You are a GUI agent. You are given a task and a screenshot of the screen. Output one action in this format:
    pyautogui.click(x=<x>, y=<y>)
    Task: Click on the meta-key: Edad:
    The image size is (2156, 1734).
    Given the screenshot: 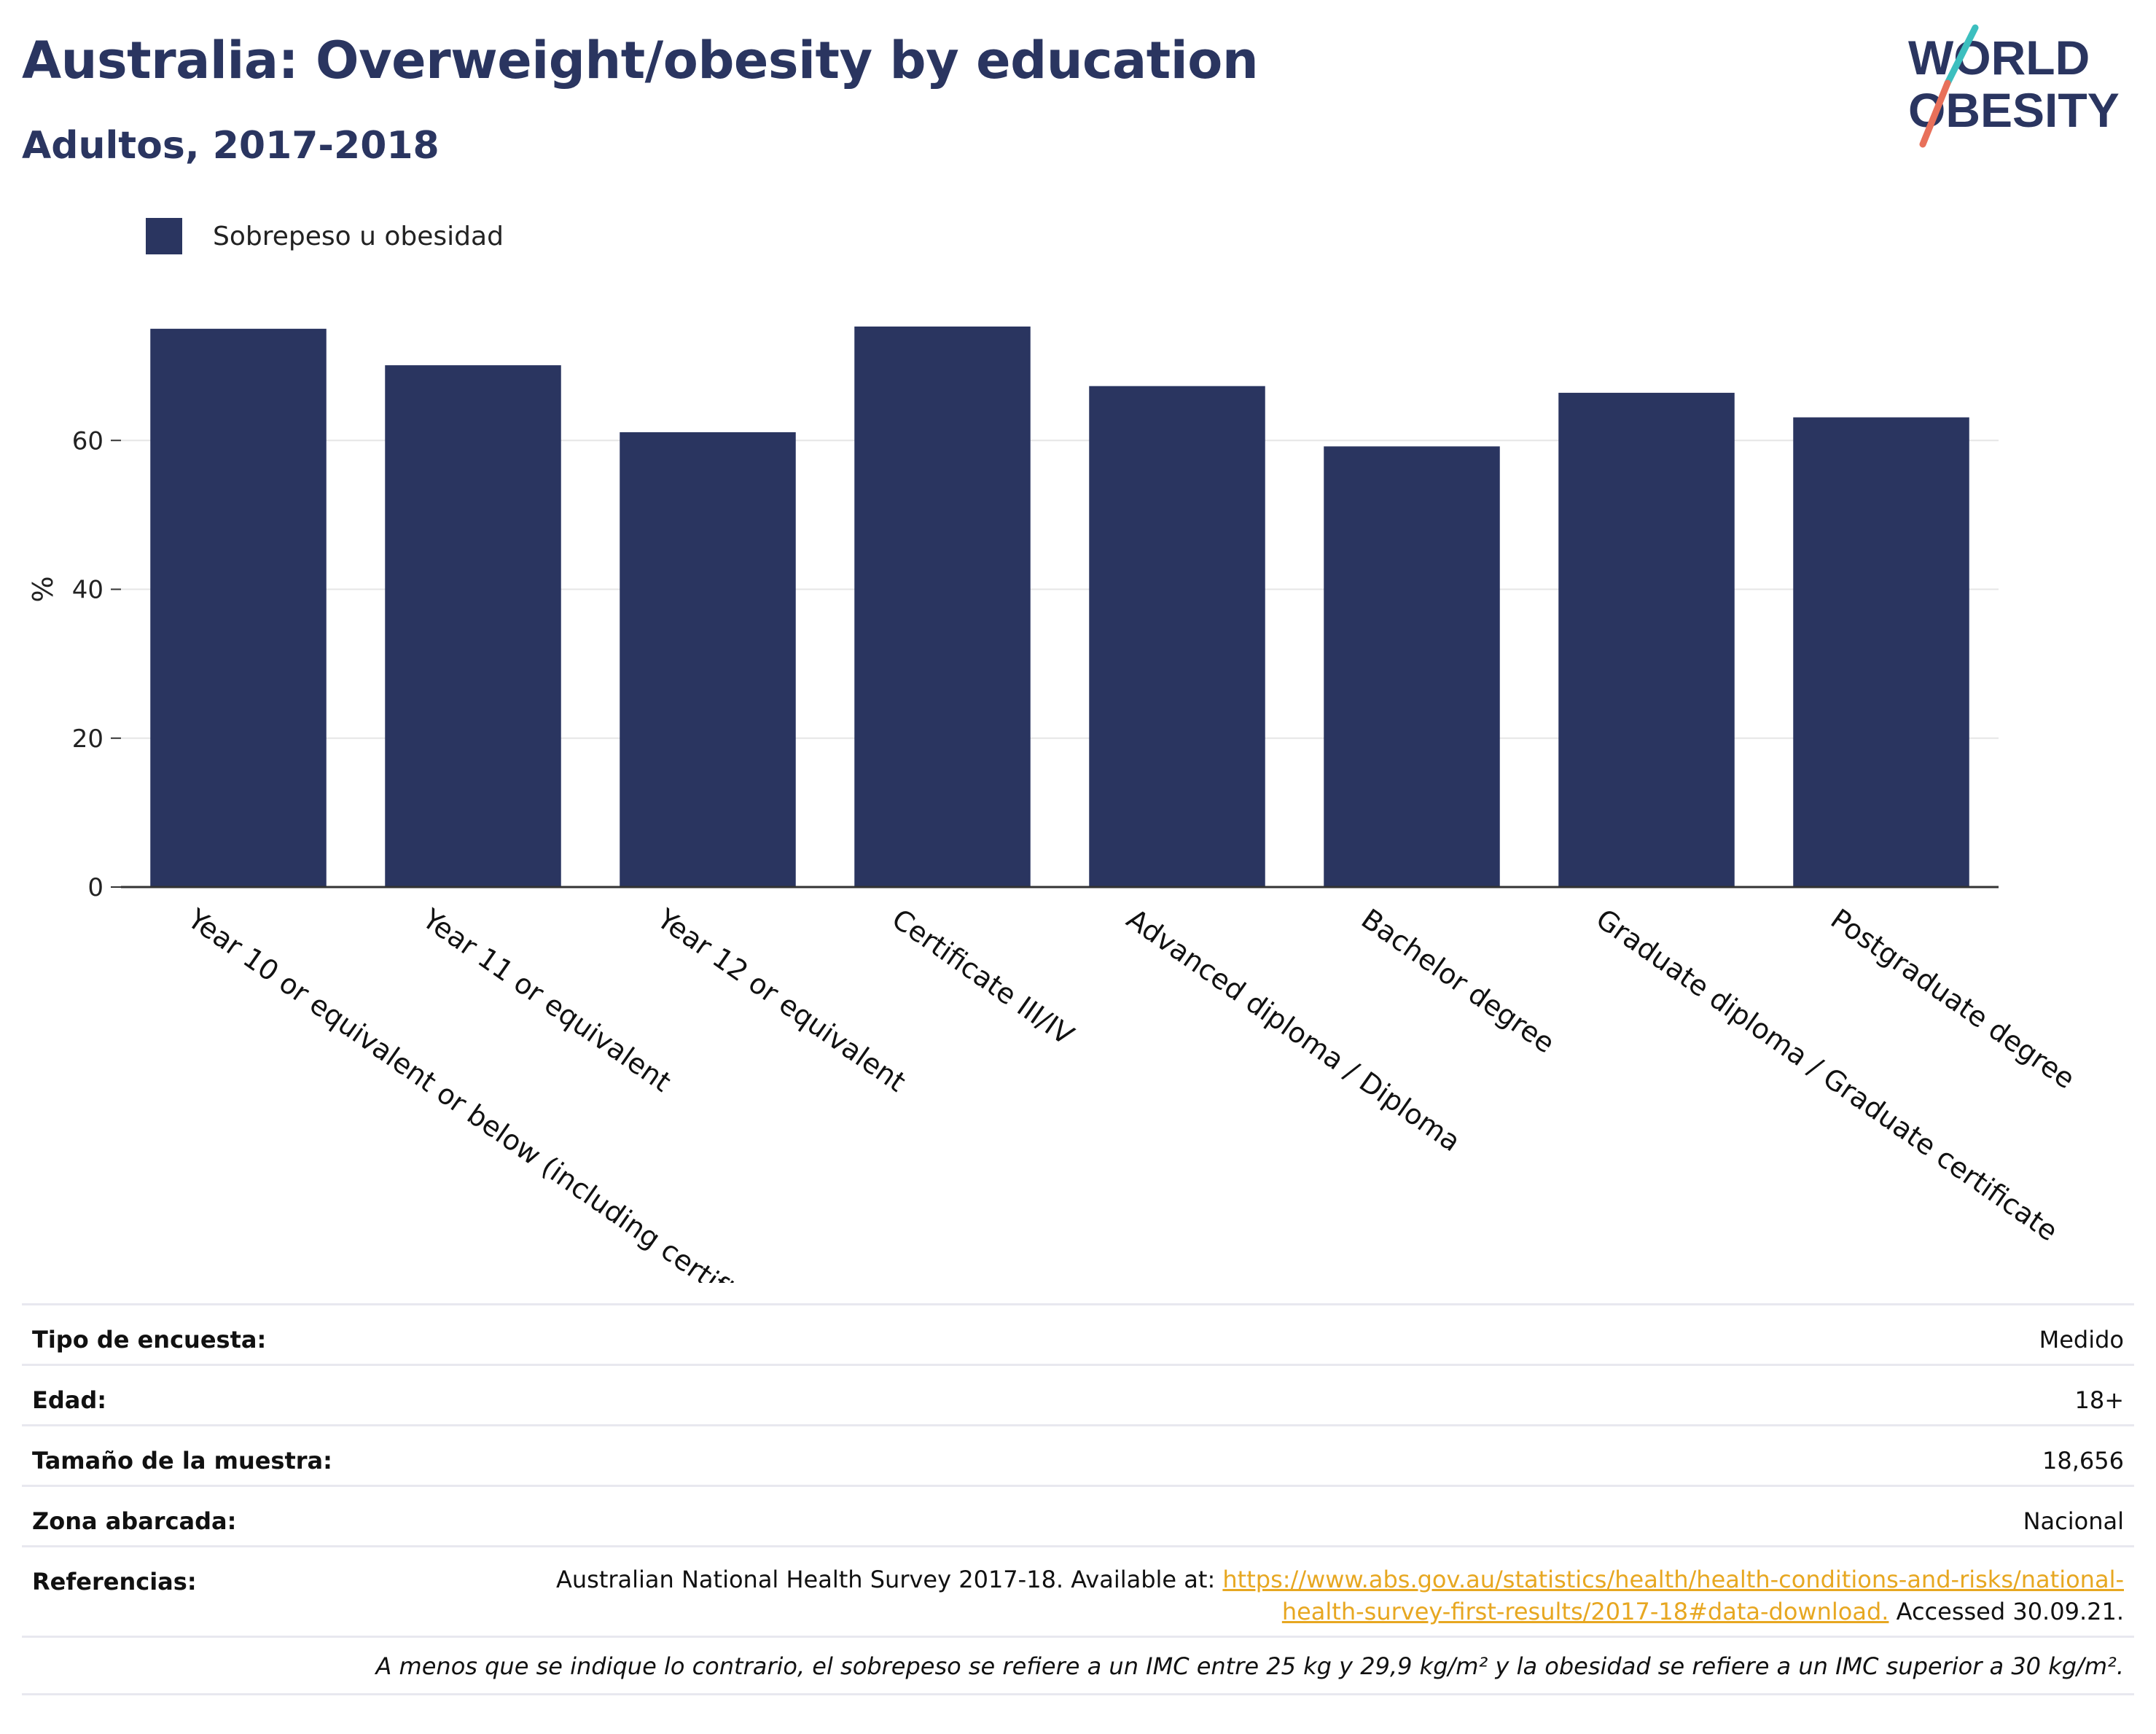 What is the action you would take?
    pyautogui.click(x=70, y=1400)
    